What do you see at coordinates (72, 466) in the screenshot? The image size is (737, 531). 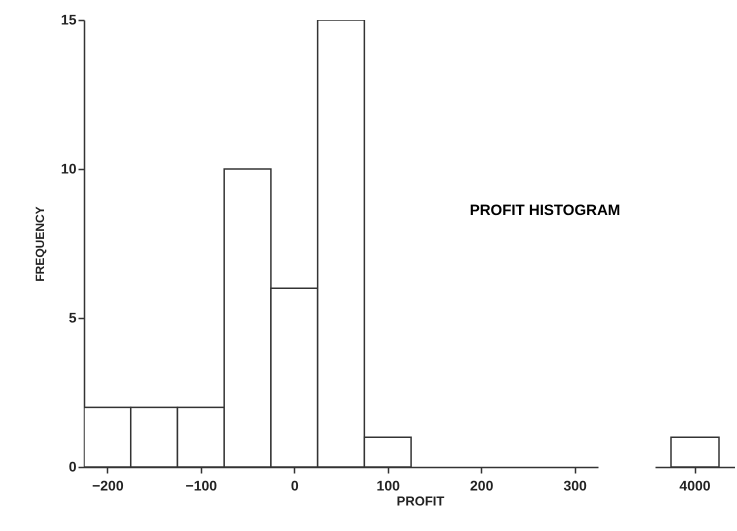 I see `y-tick-label: 0` at bounding box center [72, 466].